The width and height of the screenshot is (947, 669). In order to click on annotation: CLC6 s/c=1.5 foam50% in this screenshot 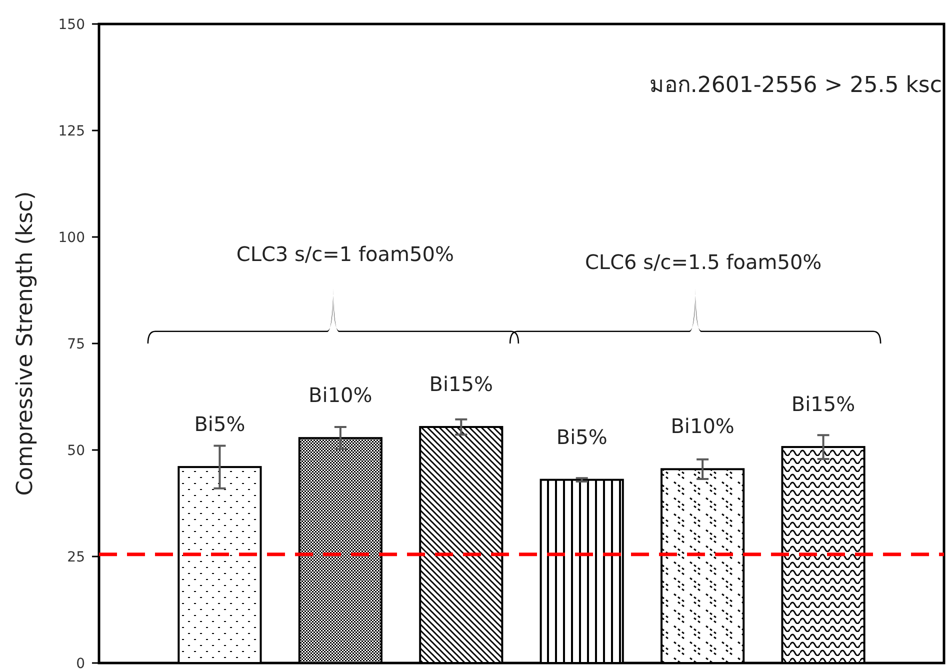, I will do `click(703, 262)`.